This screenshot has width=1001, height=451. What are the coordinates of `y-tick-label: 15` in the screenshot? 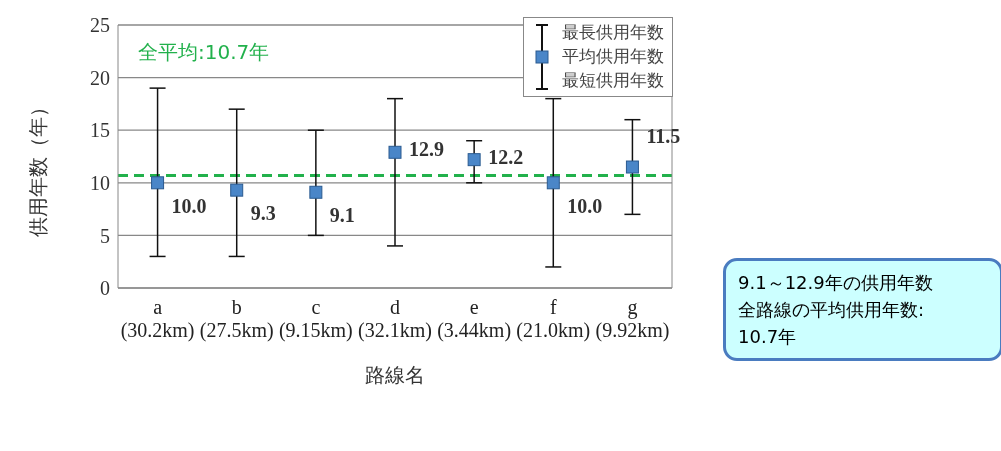 It's located at (100, 130).